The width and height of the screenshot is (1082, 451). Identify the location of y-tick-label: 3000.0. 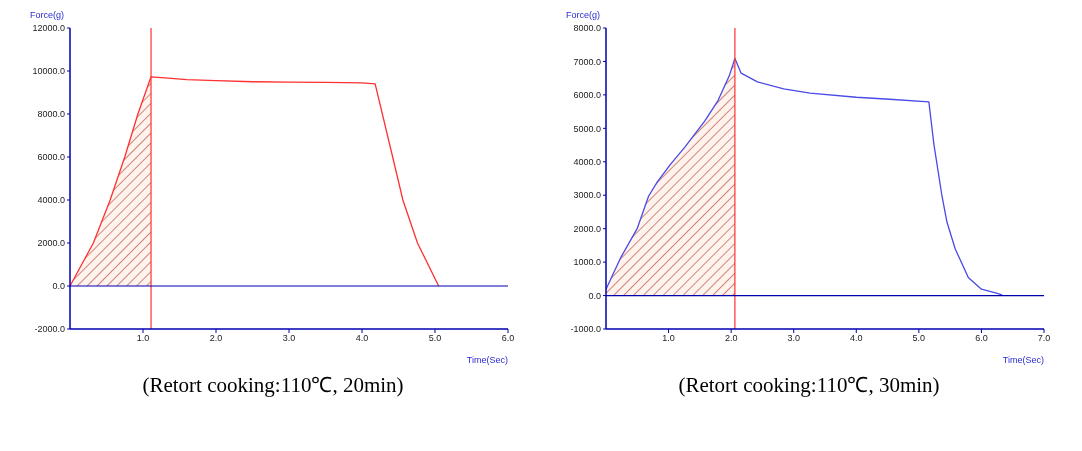
(587, 195).